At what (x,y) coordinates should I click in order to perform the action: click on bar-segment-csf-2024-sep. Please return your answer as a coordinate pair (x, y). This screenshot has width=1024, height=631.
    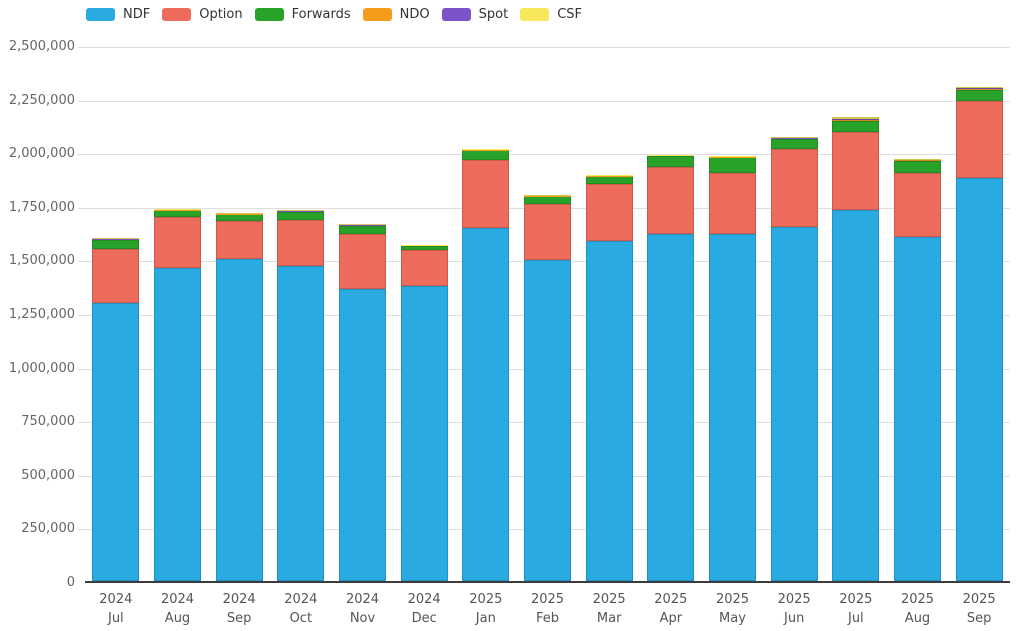
    Looking at the image, I should click on (239, 213).